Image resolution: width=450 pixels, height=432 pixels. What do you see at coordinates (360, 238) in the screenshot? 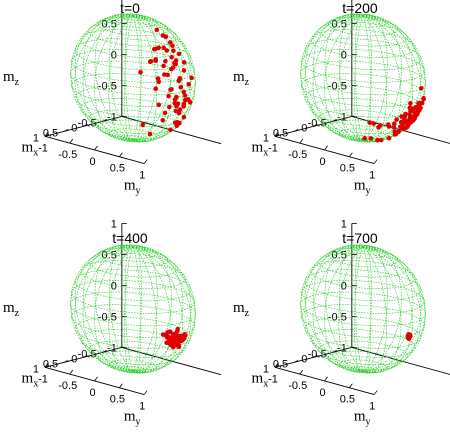
I see `panel-title: t=700` at bounding box center [360, 238].